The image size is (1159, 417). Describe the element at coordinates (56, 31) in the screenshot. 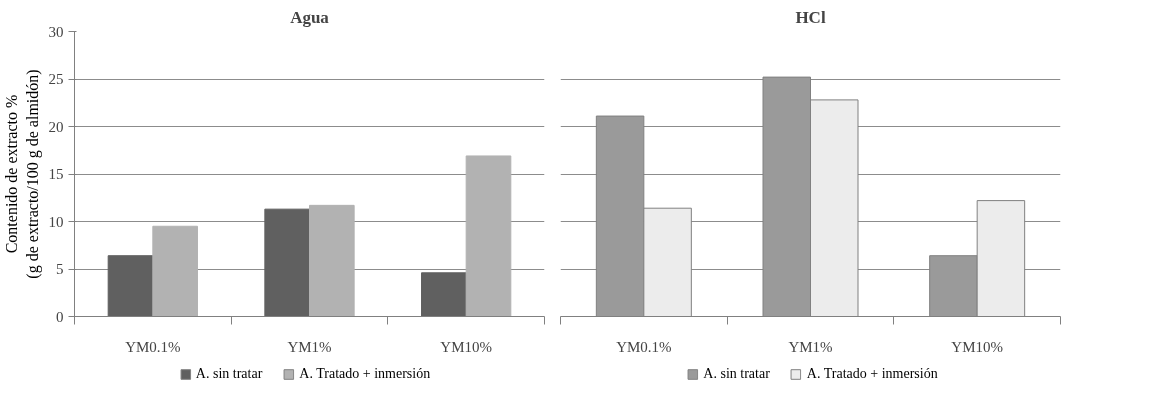

I see `y-tick-label: 30` at that location.